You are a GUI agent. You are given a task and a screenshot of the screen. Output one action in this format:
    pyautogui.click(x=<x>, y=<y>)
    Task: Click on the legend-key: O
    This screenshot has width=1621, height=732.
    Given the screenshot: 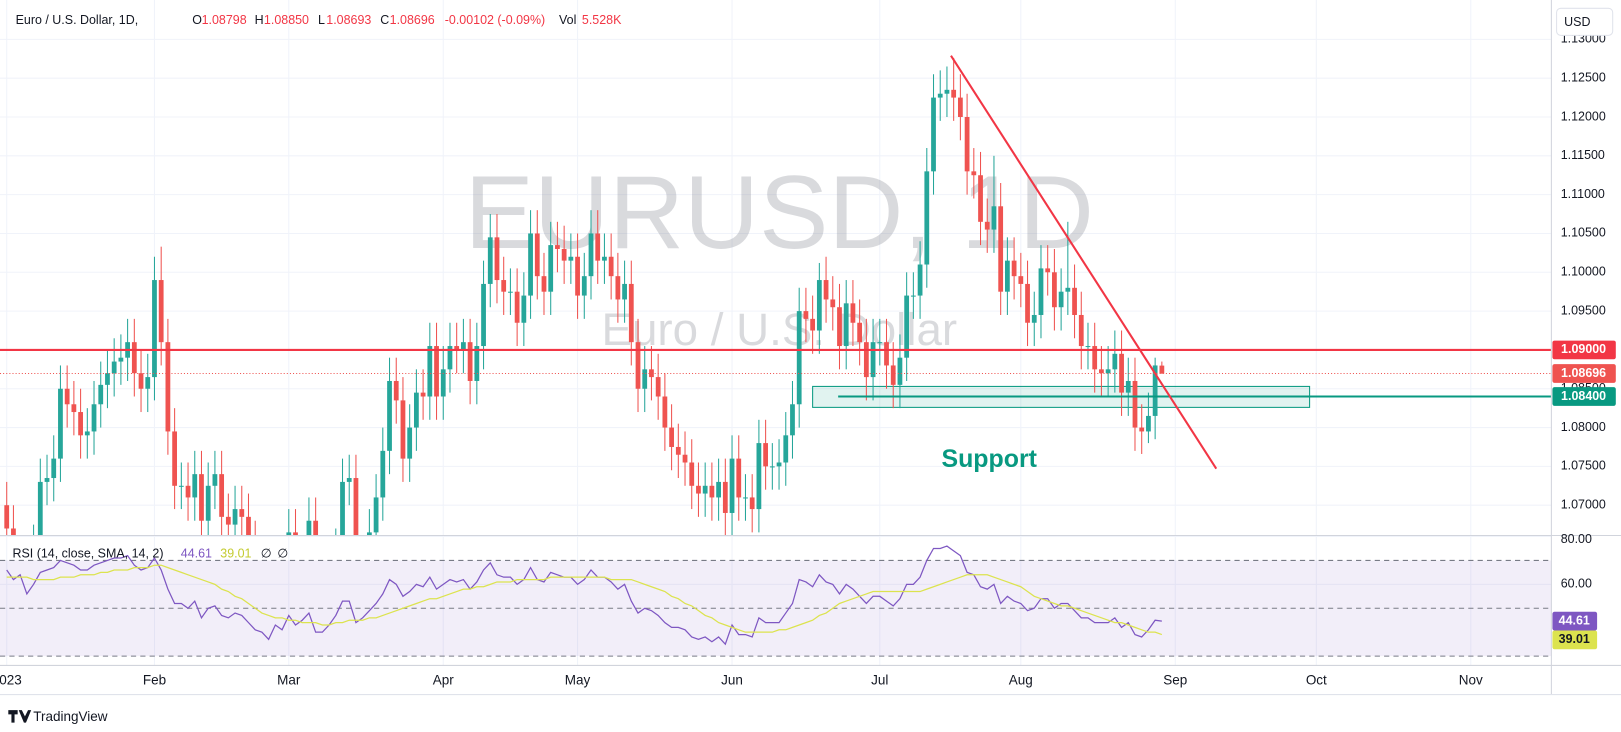 What is the action you would take?
    pyautogui.click(x=197, y=20)
    